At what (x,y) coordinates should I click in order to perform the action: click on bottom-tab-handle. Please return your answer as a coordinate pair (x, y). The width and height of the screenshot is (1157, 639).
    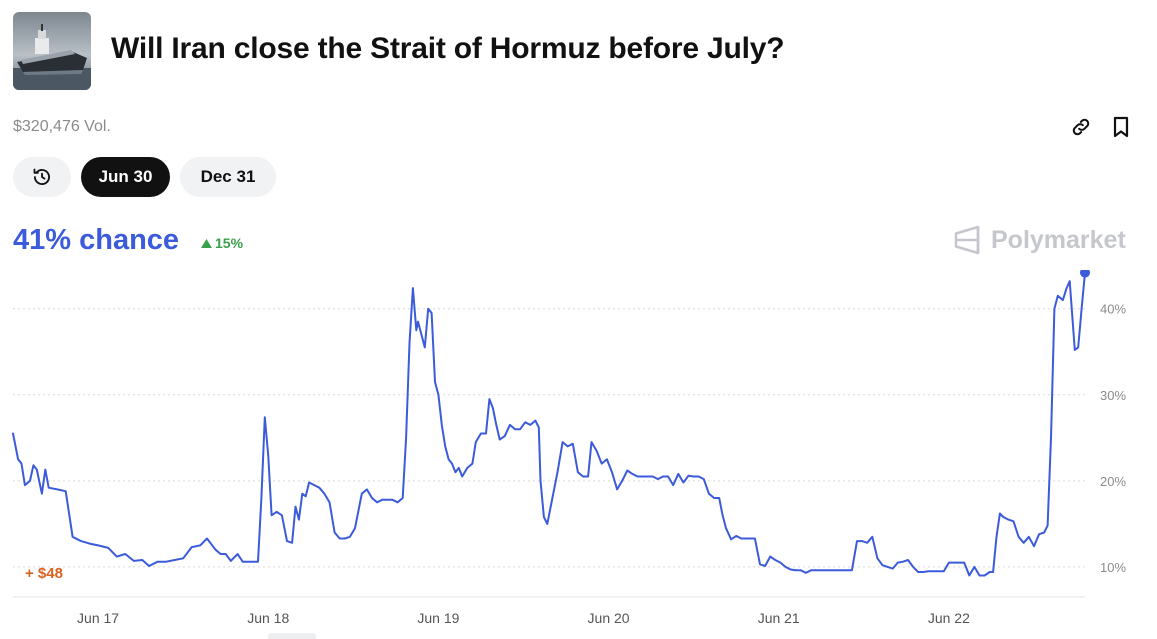
    Looking at the image, I should click on (292, 636).